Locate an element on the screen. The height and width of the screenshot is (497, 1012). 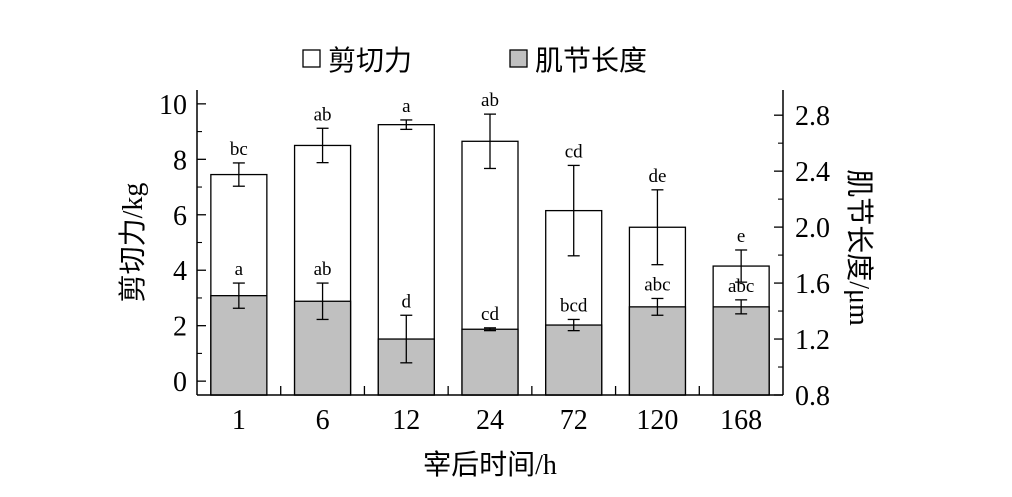
x-tick-label: 168 is located at coordinates (741, 420).